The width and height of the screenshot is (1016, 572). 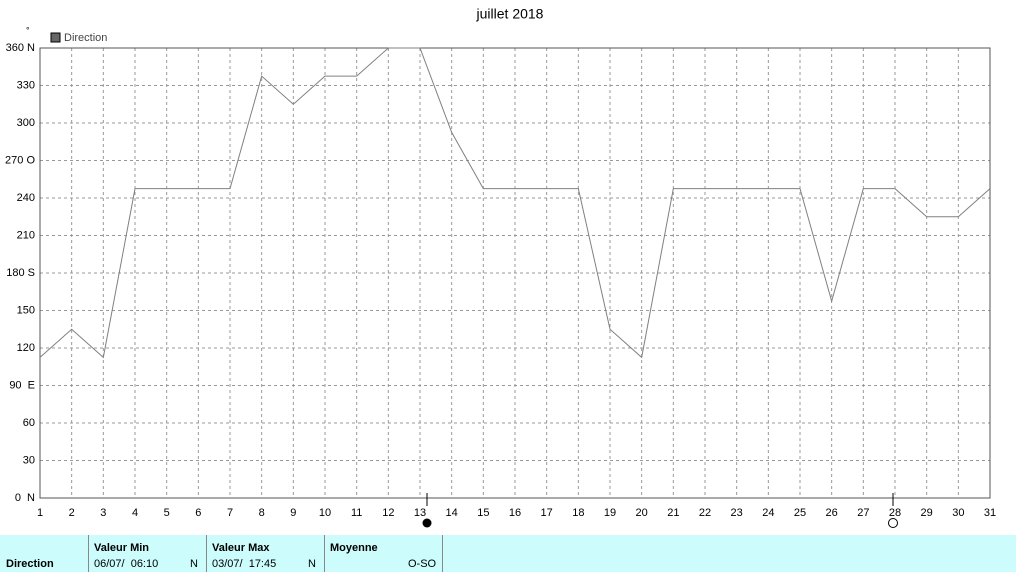 I want to click on col-header: Moyenne, so click(x=354, y=548).